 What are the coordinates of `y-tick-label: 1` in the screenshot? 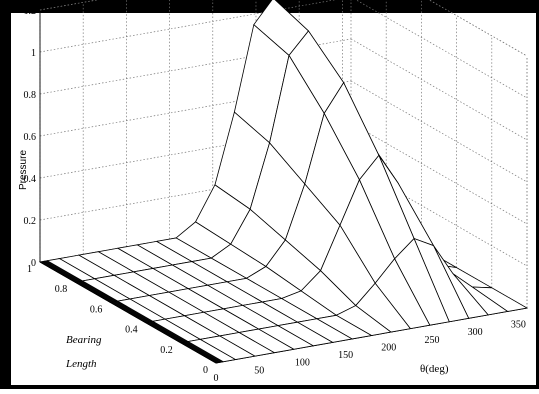 It's located at (29, 269).